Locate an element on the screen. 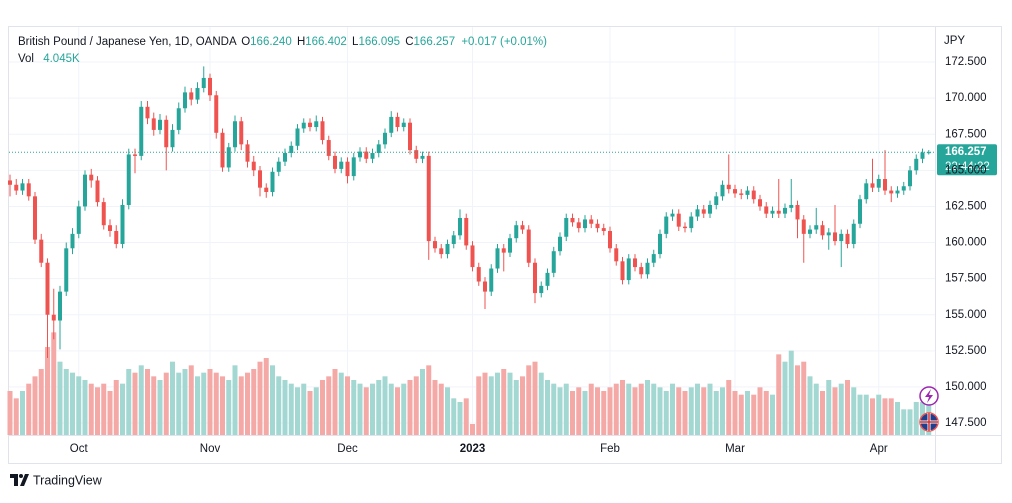 This screenshot has height=503, width=1012. y-tick-label: 165.000 is located at coordinates (966, 170).